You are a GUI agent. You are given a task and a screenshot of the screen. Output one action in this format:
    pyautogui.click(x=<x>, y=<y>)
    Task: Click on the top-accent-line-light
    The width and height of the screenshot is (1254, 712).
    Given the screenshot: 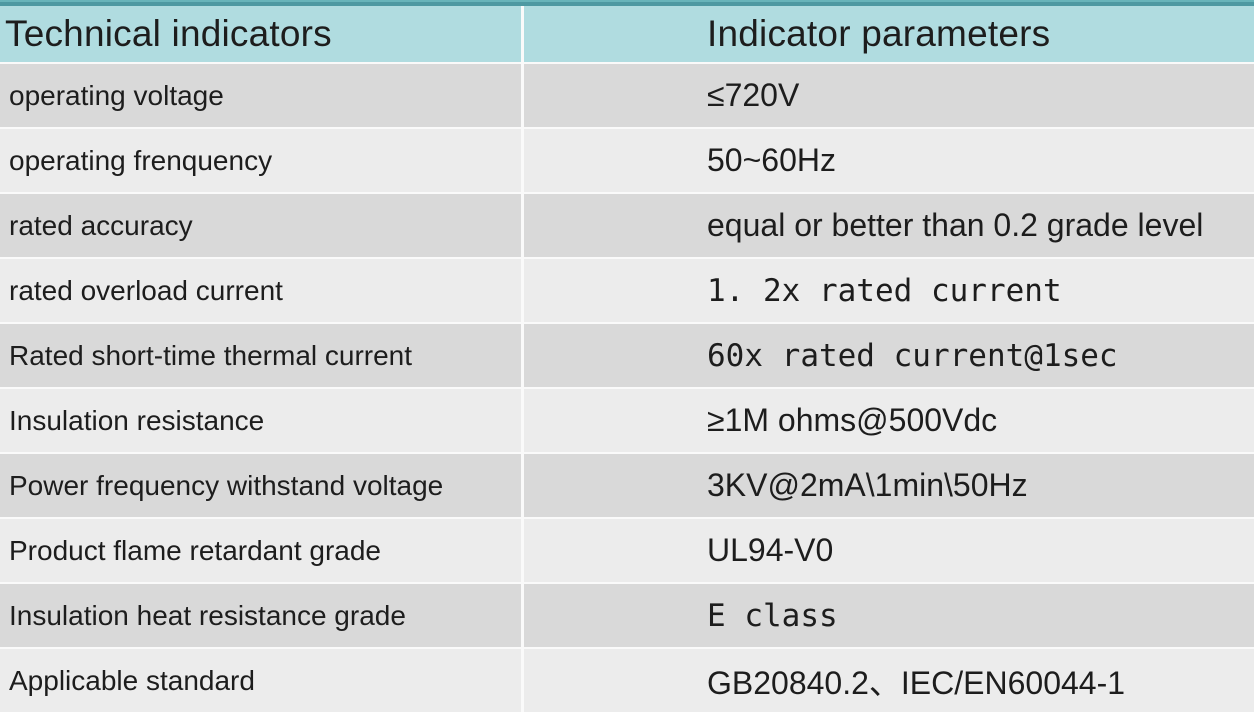 What is the action you would take?
    pyautogui.click(x=627, y=1)
    